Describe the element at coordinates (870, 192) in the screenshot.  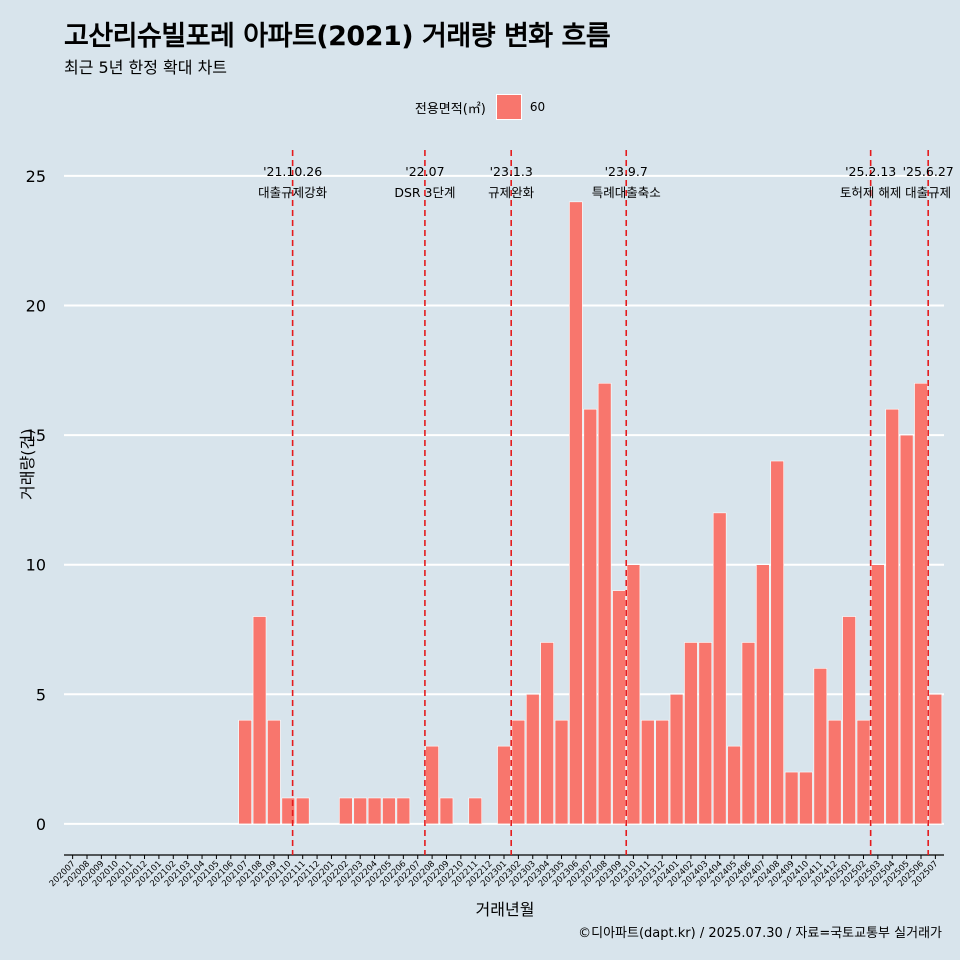
I see `event-name-label: 토허제 해제` at that location.